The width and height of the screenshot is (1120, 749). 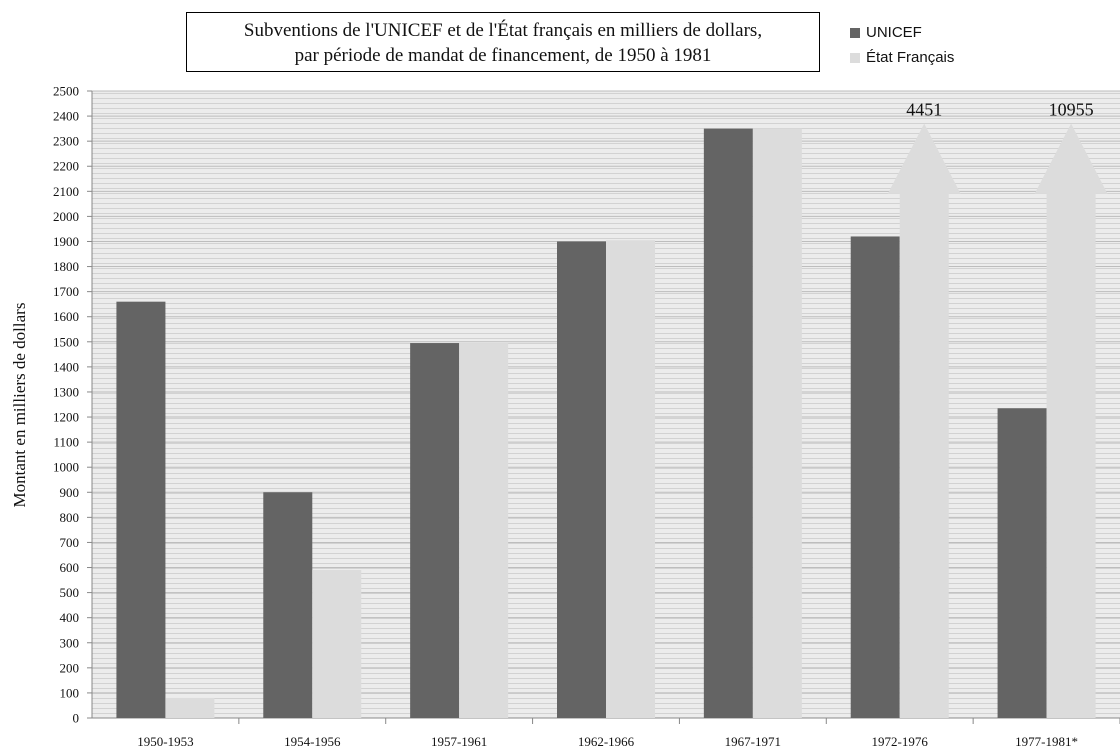 I want to click on legend-label-unicef: UNICEF, so click(x=894, y=32).